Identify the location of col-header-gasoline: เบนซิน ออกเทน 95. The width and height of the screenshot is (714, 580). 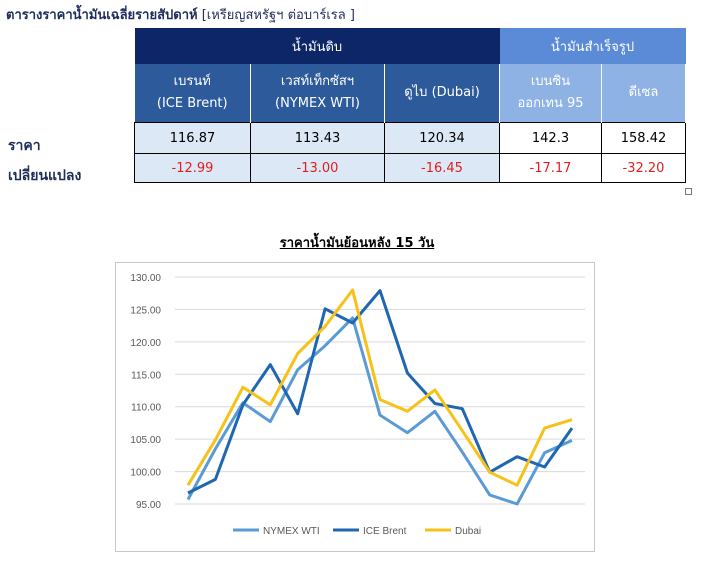
(550, 93).